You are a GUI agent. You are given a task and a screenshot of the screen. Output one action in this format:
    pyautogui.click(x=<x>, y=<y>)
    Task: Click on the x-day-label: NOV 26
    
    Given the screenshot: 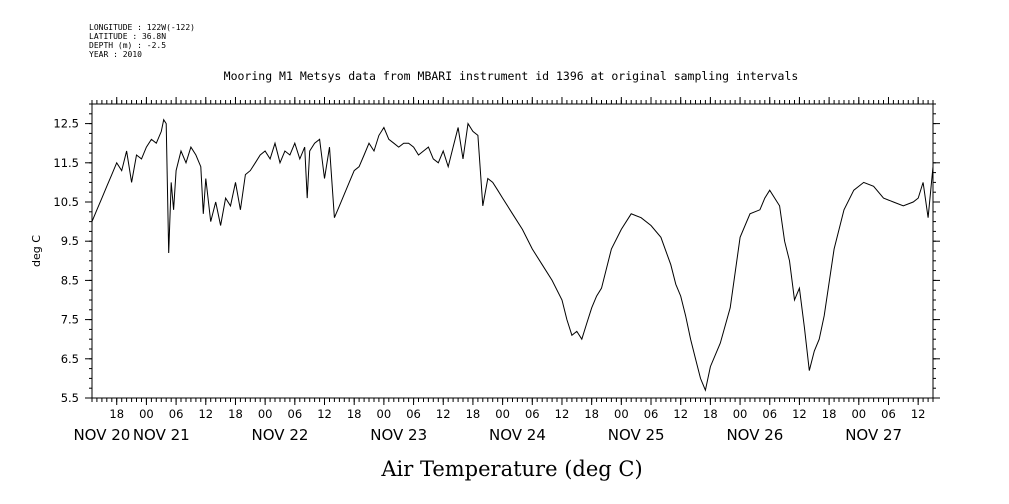 What is the action you would take?
    pyautogui.click(x=754, y=435)
    